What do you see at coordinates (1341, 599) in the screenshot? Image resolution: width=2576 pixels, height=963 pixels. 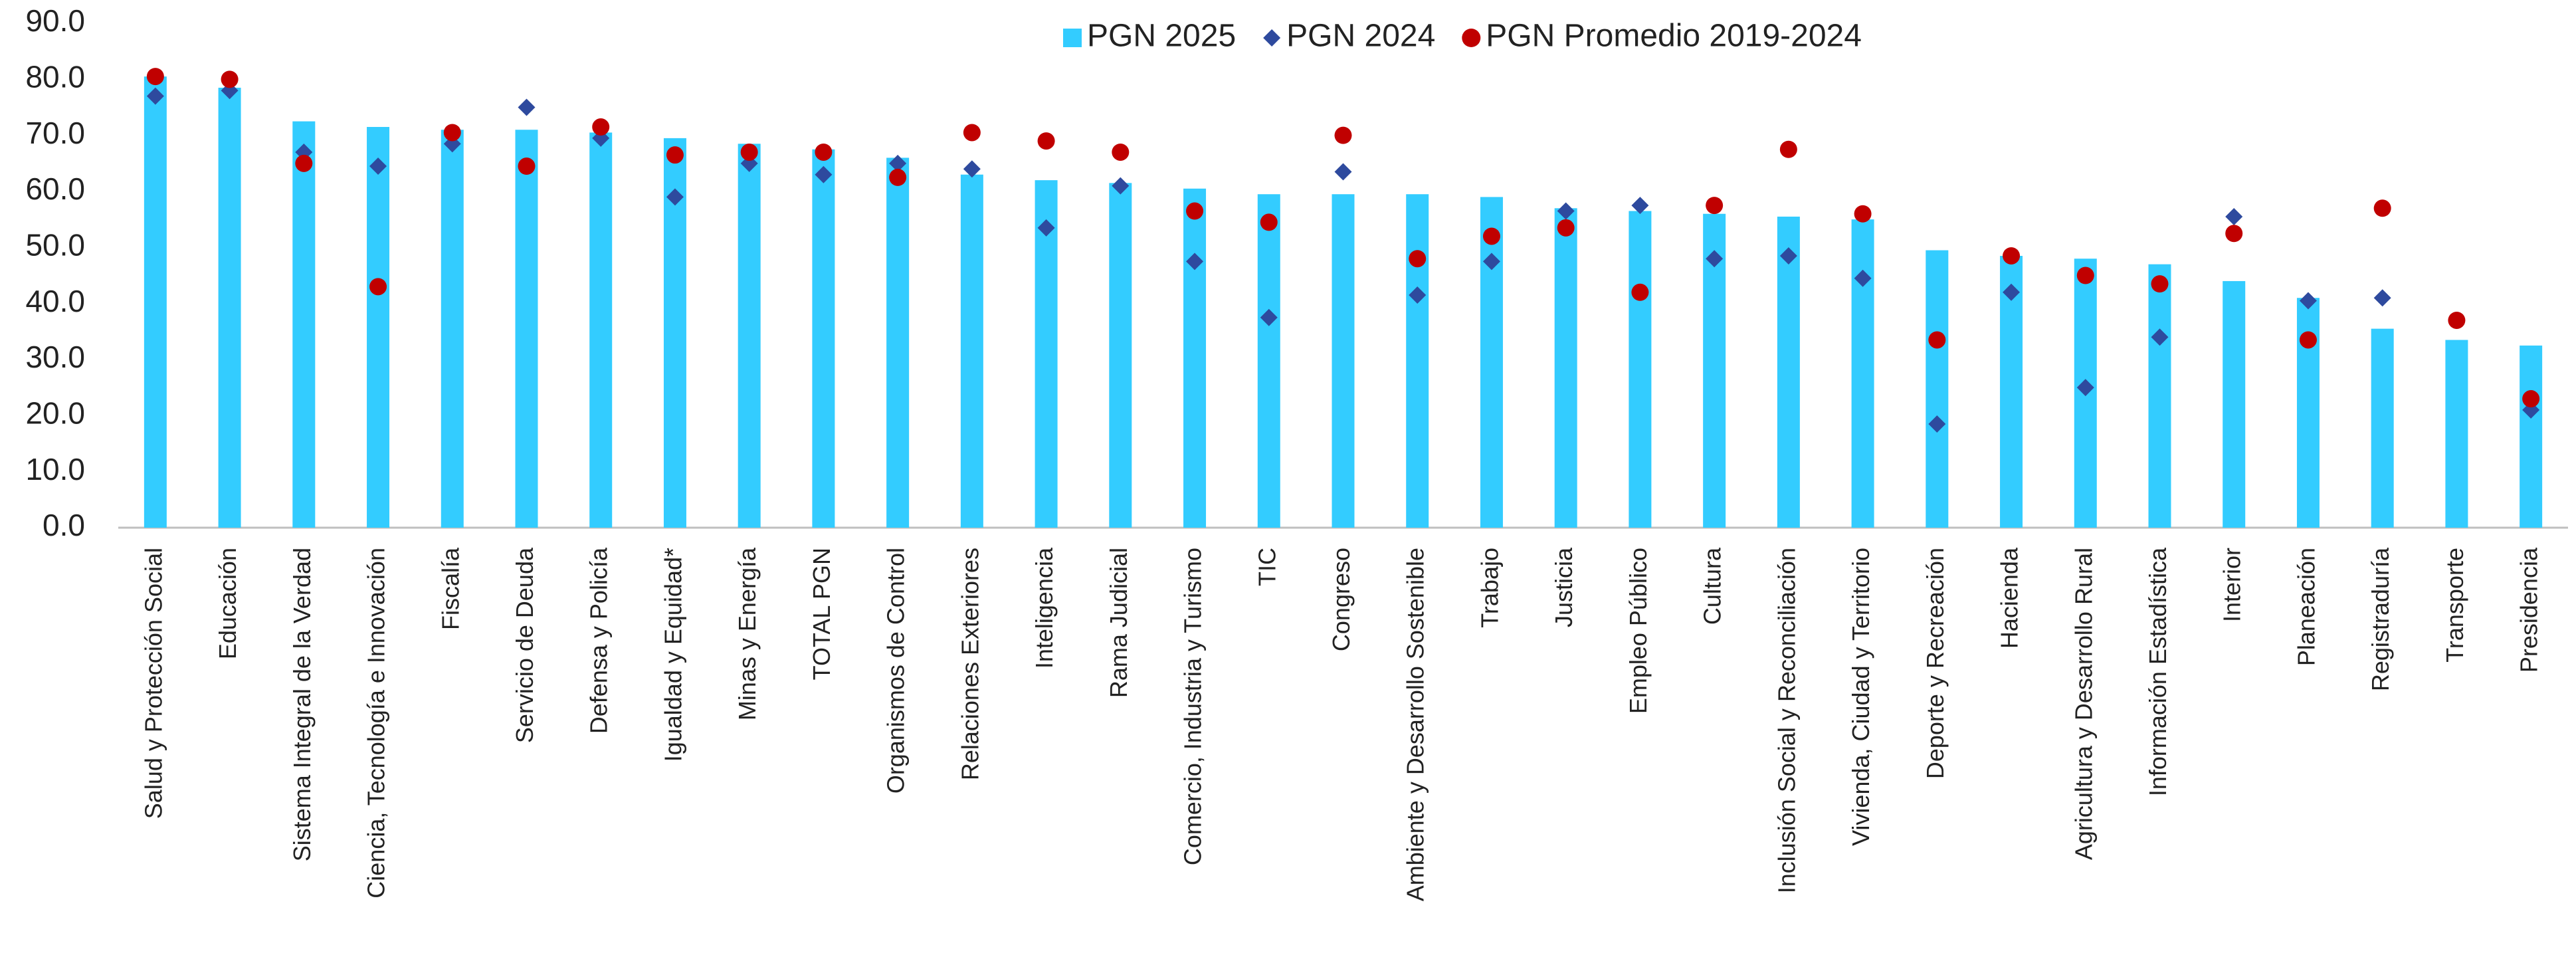 I see `x-tick-label: Congreso` at bounding box center [1341, 599].